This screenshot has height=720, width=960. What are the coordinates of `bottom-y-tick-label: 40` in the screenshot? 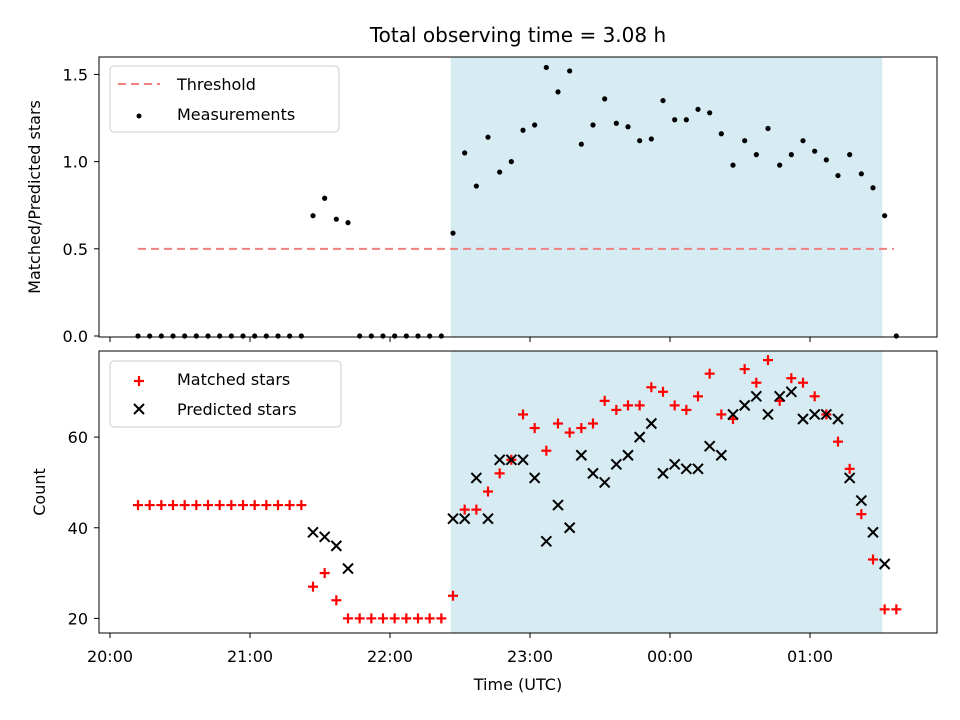 It's located at (78, 528).